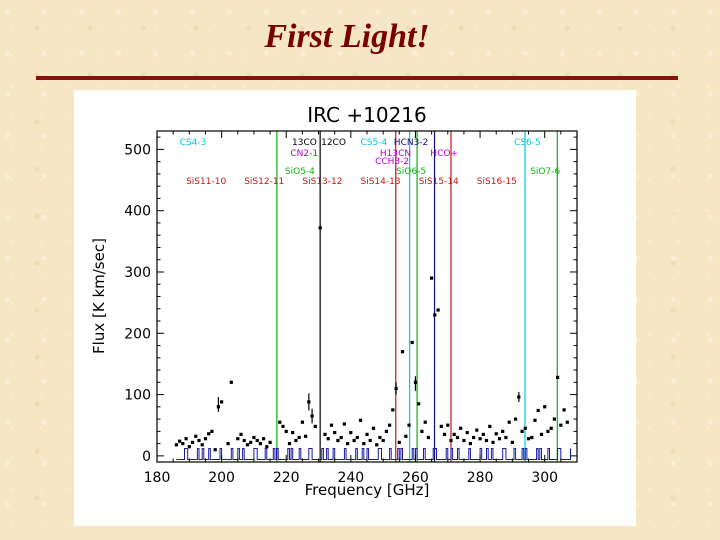  What do you see at coordinates (99, 296) in the screenshot?
I see `y-axis-label: Flux [K km/sec]` at bounding box center [99, 296].